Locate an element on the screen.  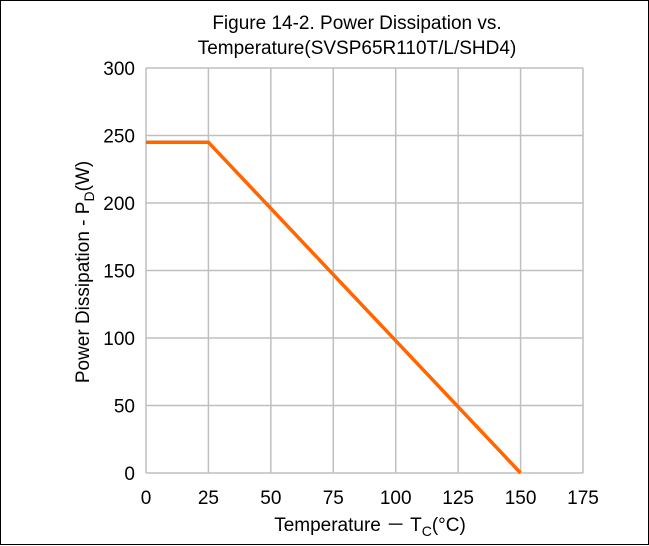
y-tick-label: 250 is located at coordinates (119, 137).